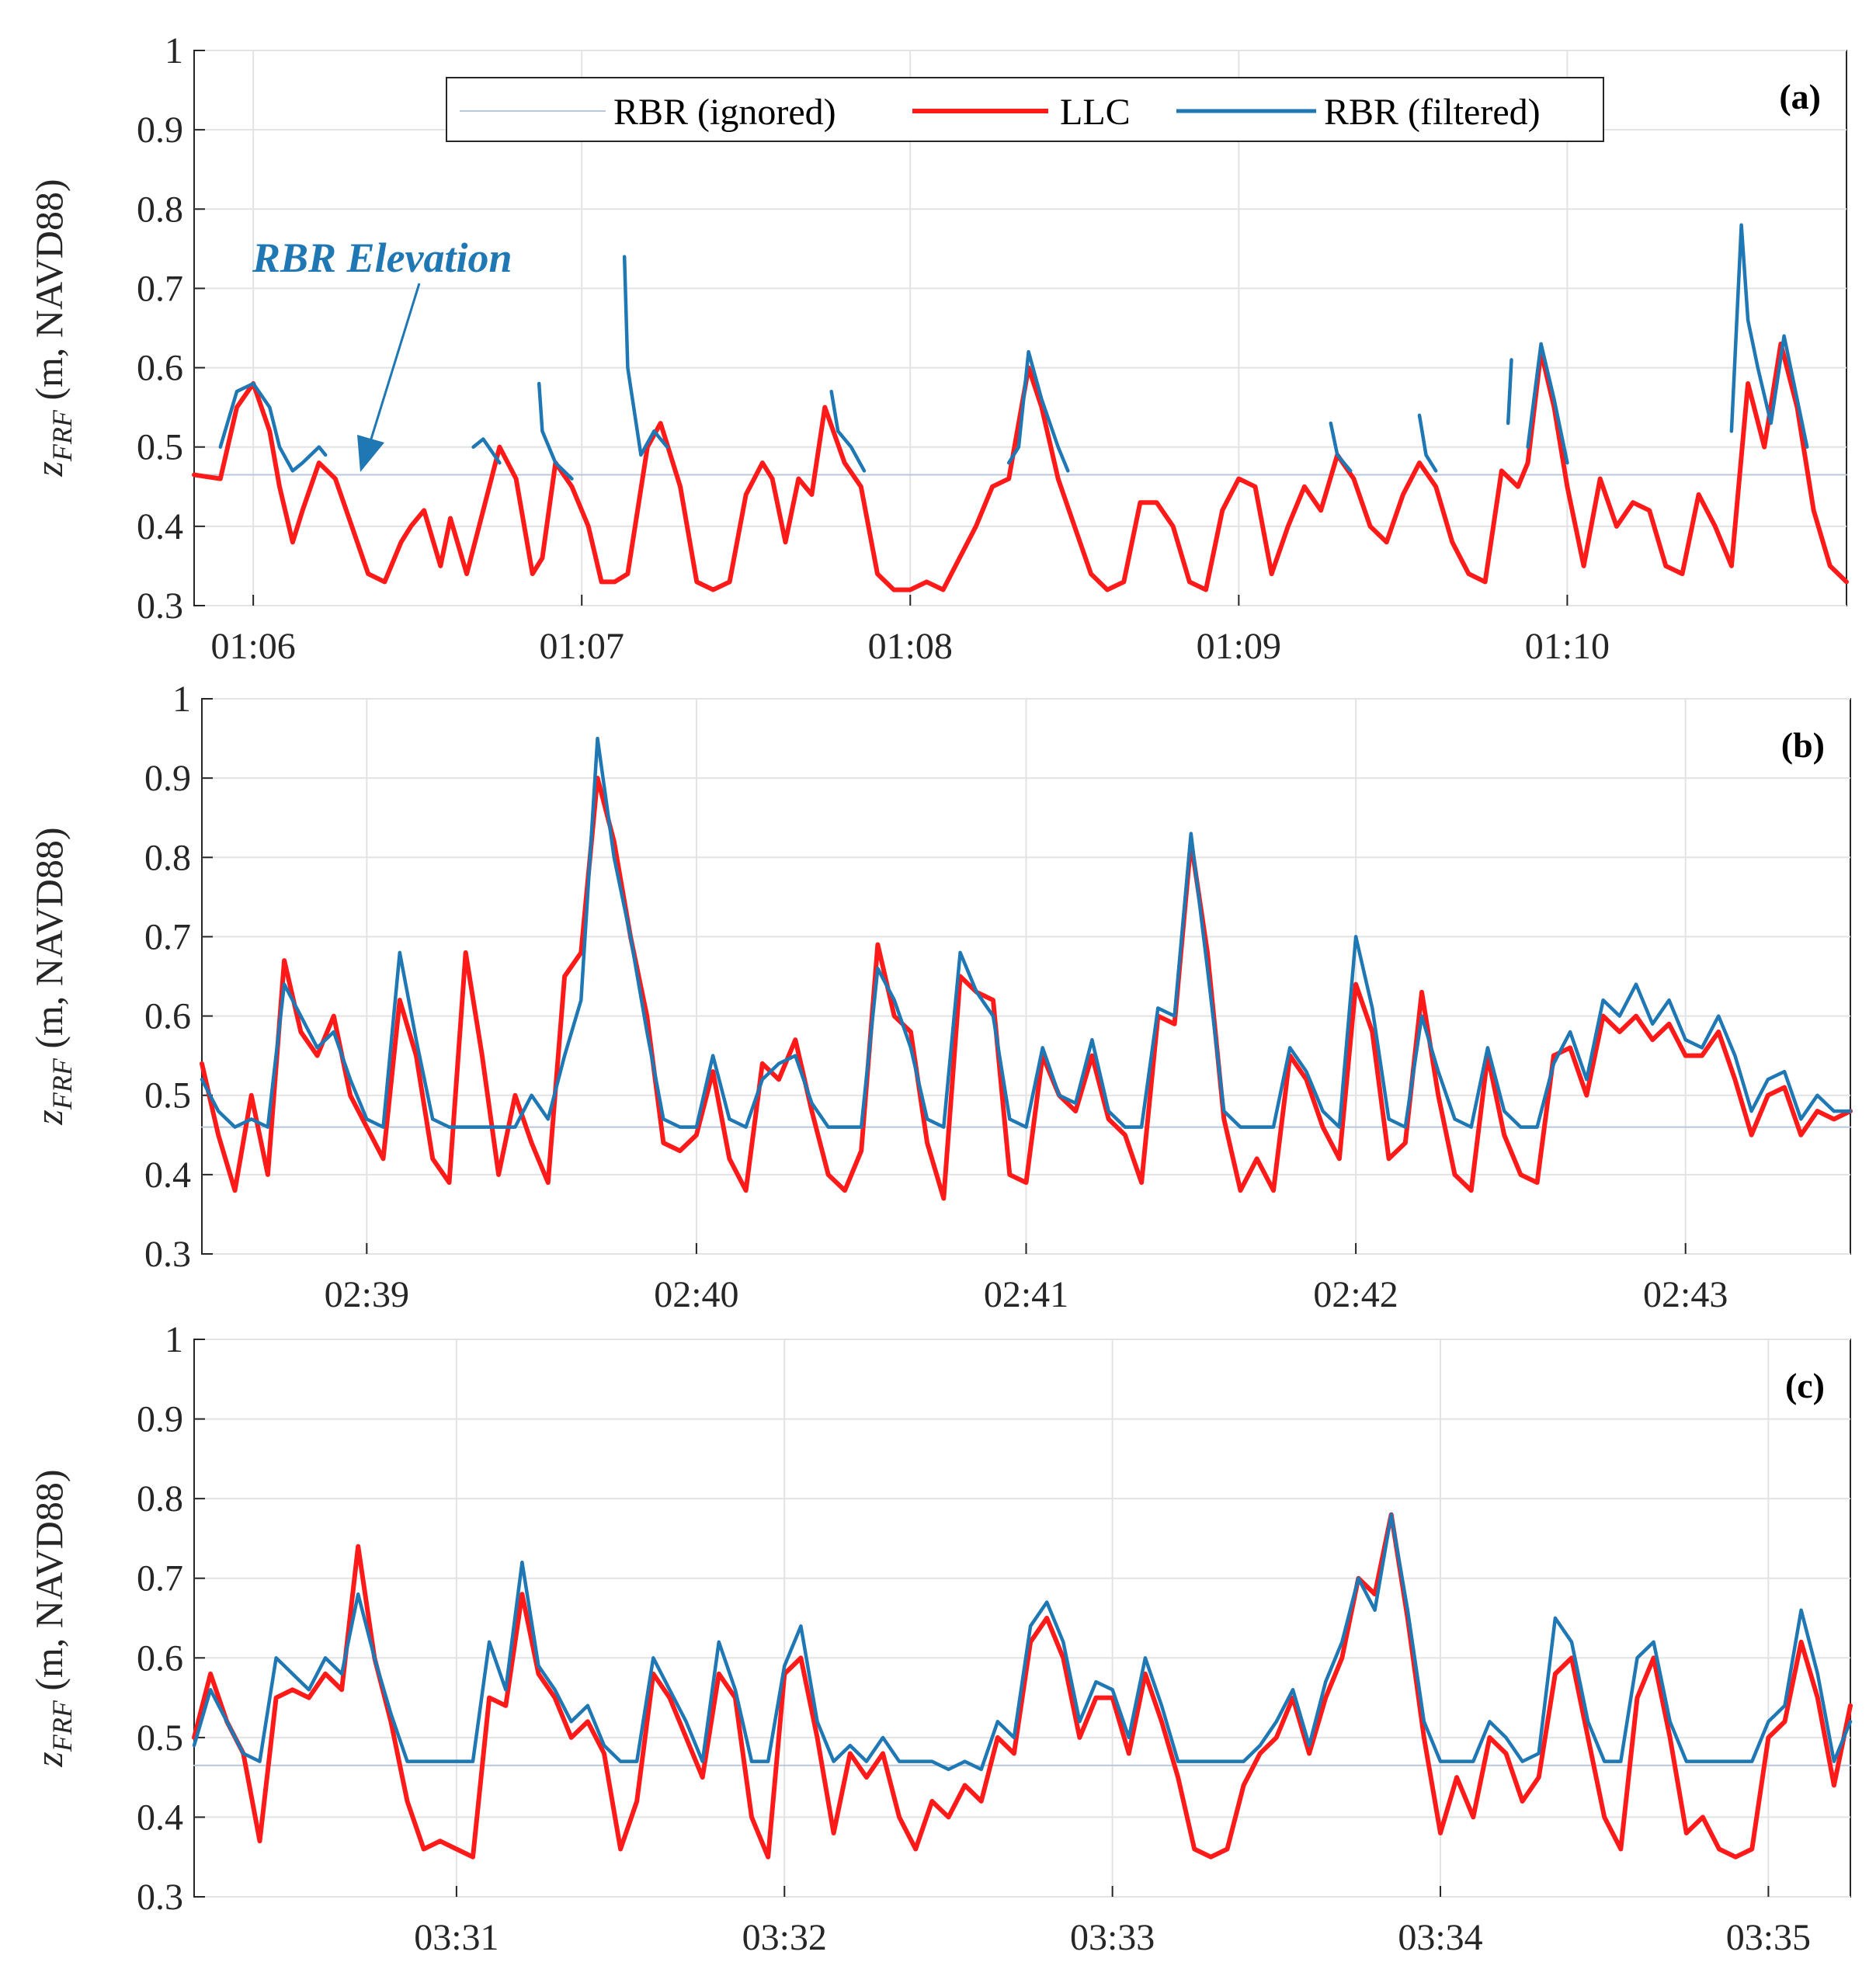 The width and height of the screenshot is (1876, 1983). Describe the element at coordinates (1805, 1385) in the screenshot. I see `panel-label: (c)` at that location.